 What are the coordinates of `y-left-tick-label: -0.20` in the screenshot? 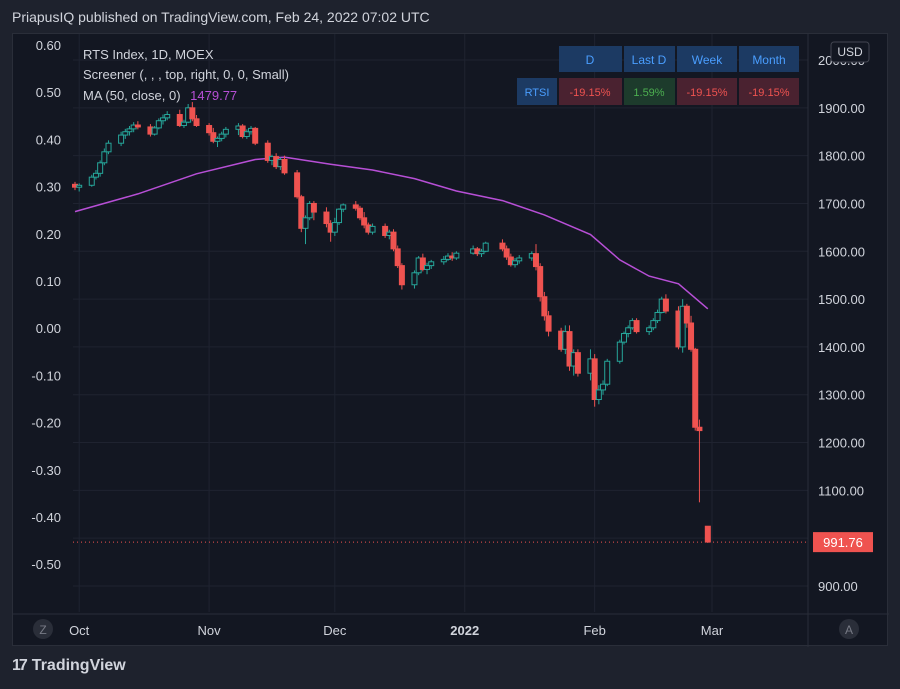 It's located at (46, 423).